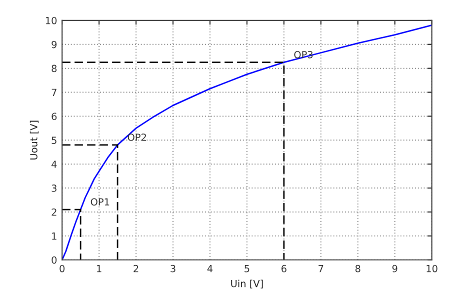  I want to click on x-tick-label: 4, so click(210, 268).